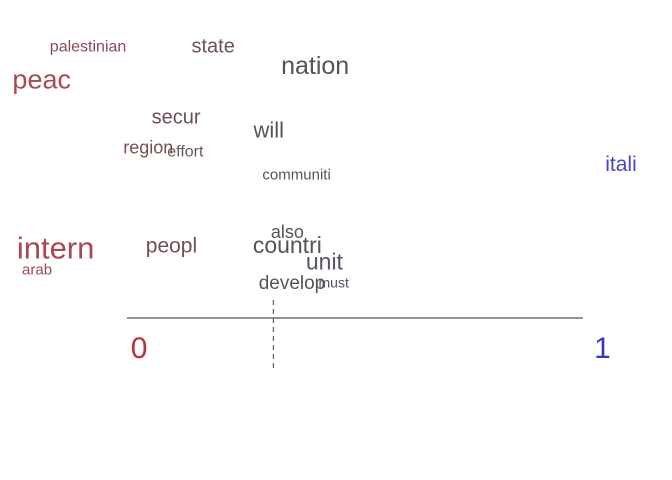 This screenshot has height=480, width=672. I want to click on tick-sublabel-0: (Topic 8), so click(139, 384).